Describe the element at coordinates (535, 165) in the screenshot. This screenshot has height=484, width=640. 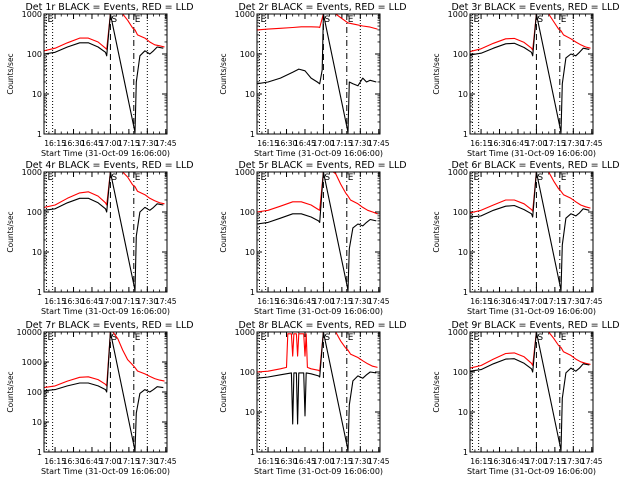
I see `panel-title: Det 6r BLACK = Events, RED = LLD` at that location.